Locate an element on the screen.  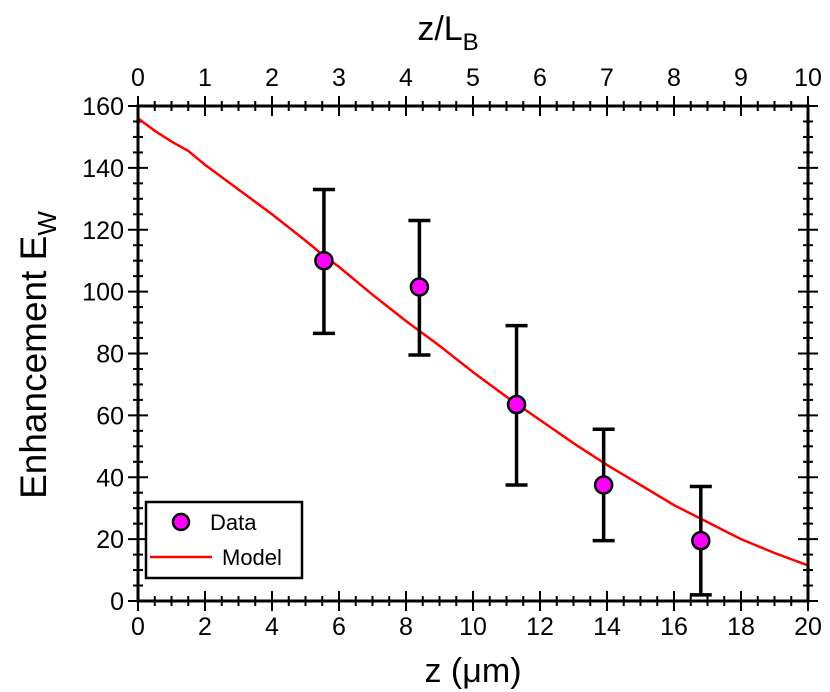
legend-box is located at coordinates (224, 540).